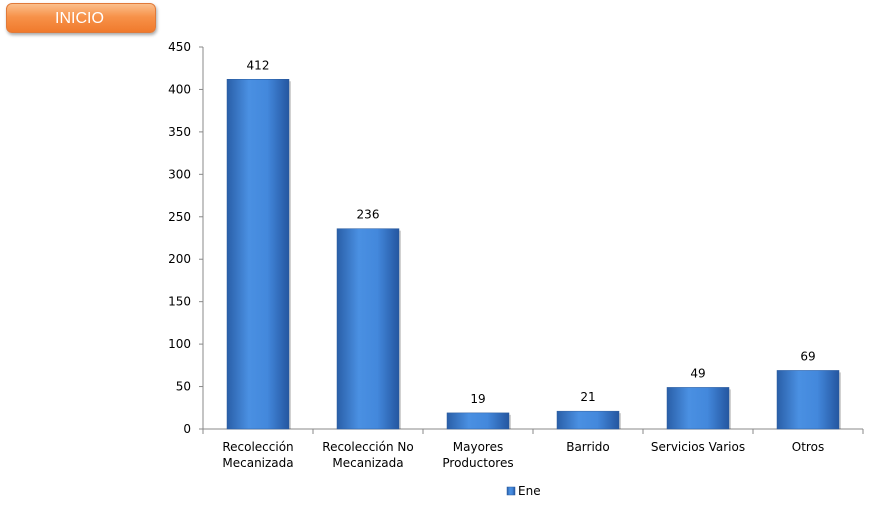  What do you see at coordinates (478, 447) in the screenshot?
I see `category-label: Mayores` at bounding box center [478, 447].